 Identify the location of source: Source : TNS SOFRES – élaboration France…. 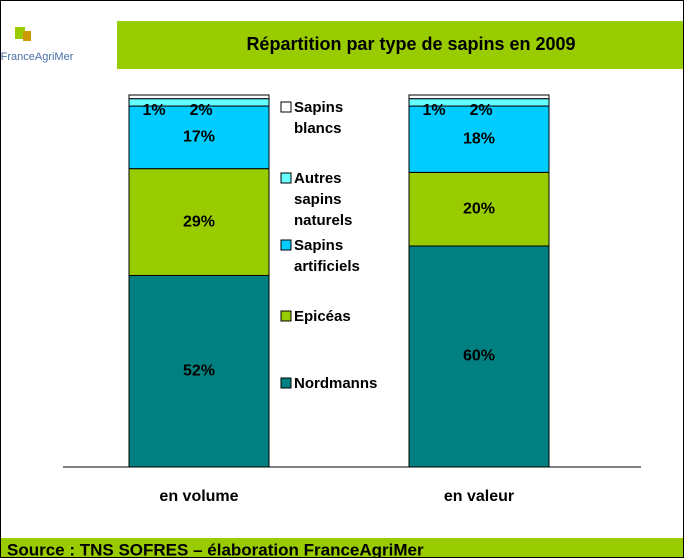
(215, 548).